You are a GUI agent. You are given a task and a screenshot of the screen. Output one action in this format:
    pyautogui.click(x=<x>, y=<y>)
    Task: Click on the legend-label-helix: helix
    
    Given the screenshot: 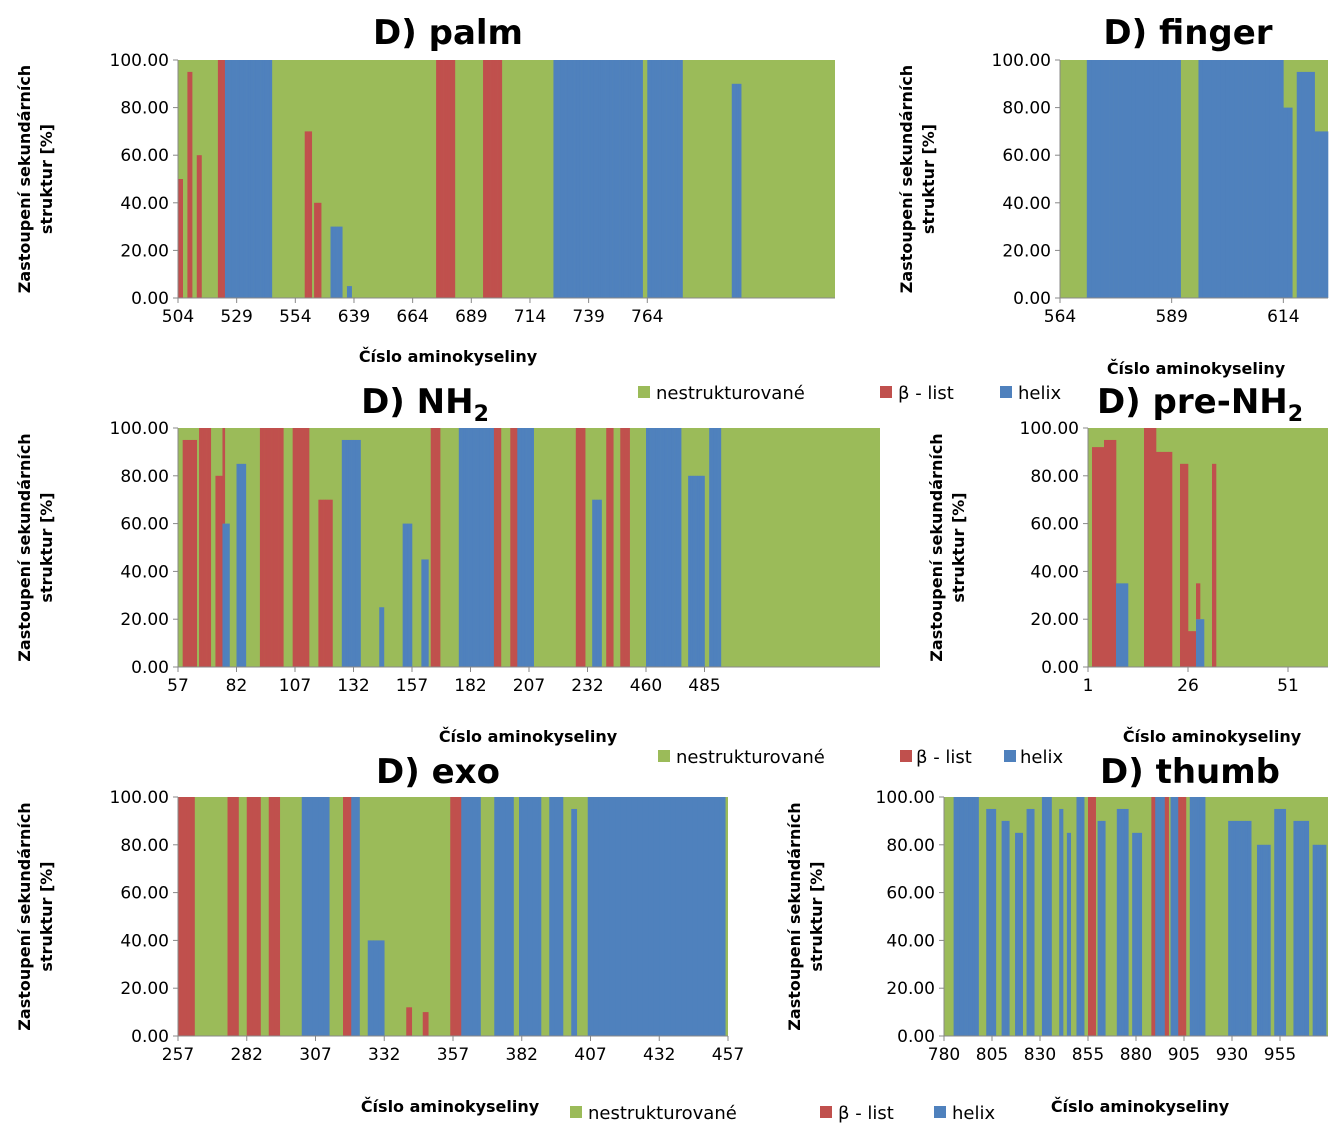 What is the action you would take?
    pyautogui.click(x=1041, y=757)
    